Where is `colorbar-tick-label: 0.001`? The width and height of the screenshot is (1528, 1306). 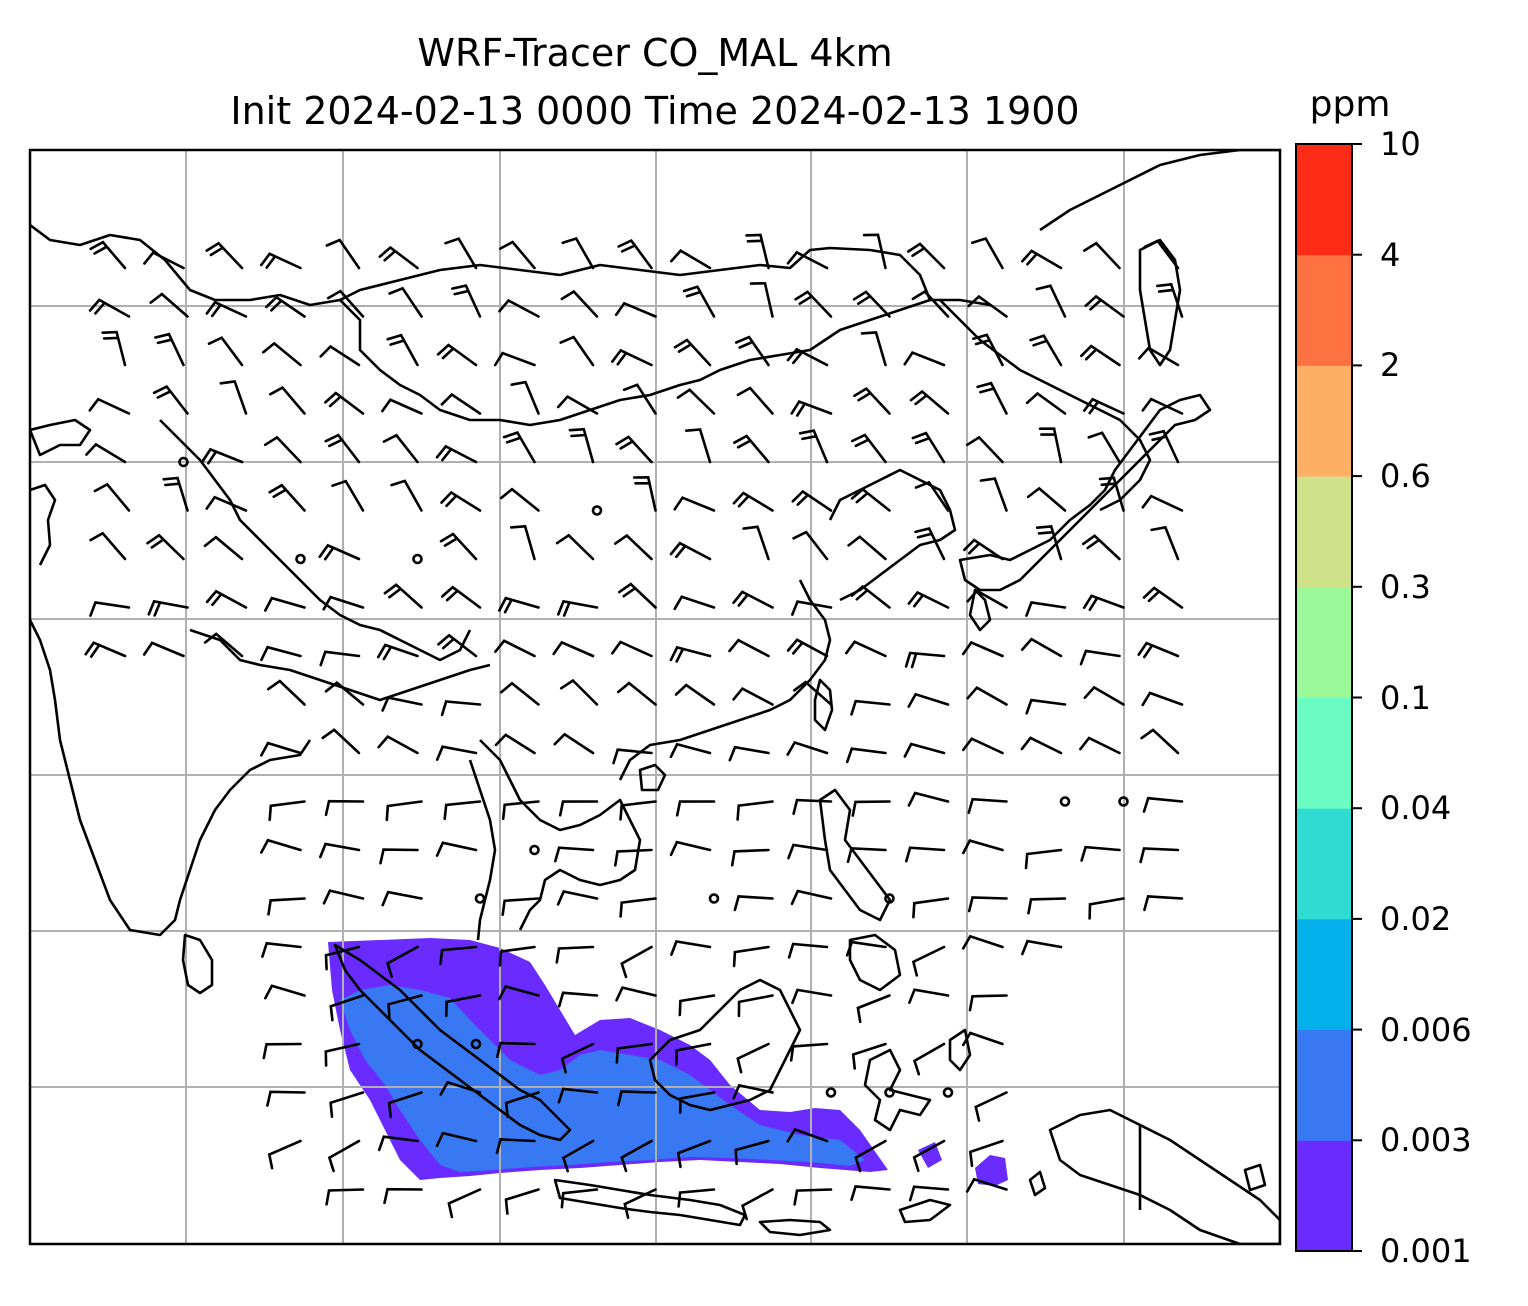
colorbar-tick-label: 0.001 is located at coordinates (1426, 1251).